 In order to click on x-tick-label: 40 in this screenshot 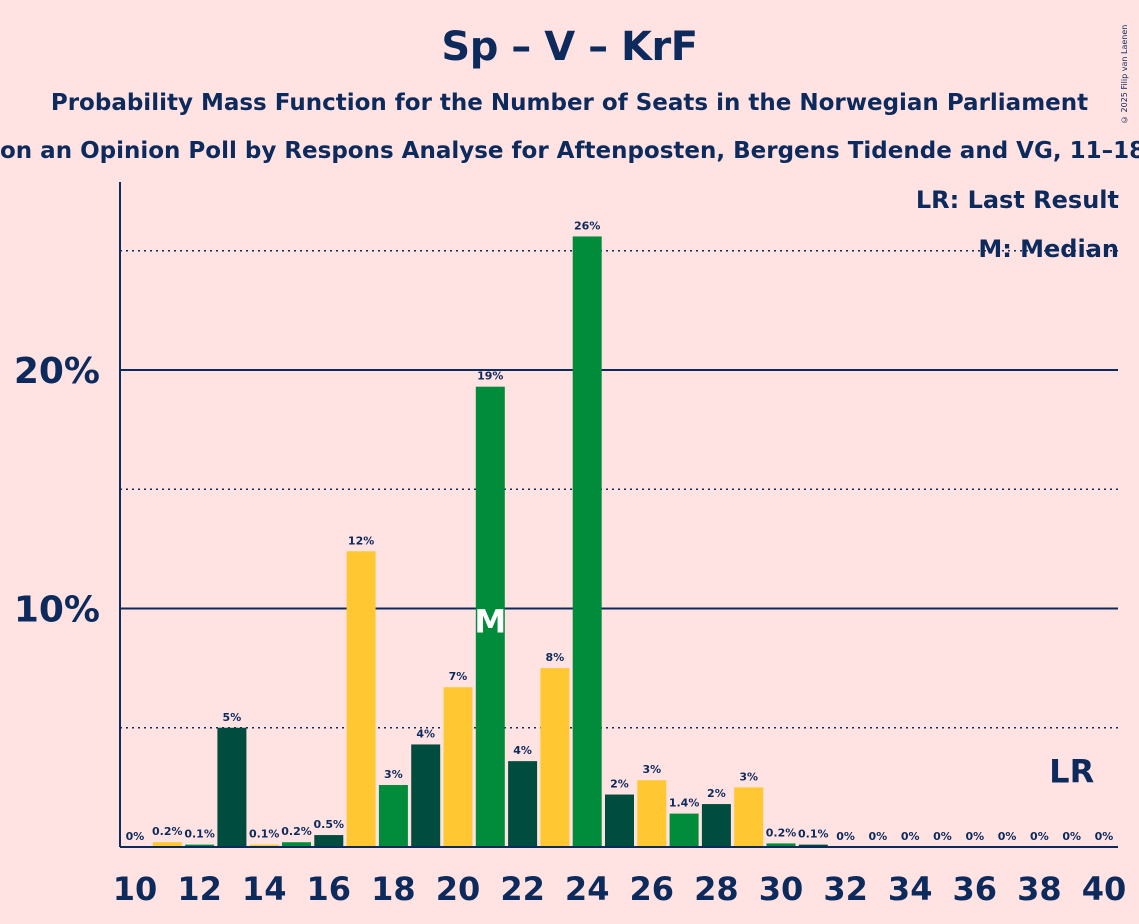, I will do `click(1104, 889)`.